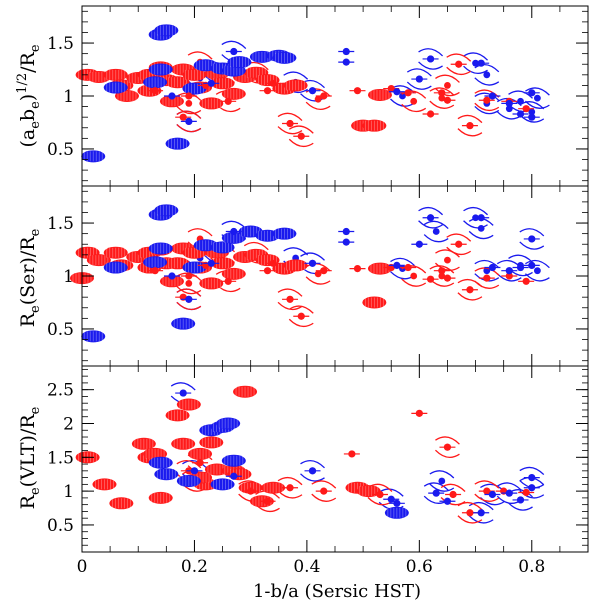  Describe the element at coordinates (531, 567) in the screenshot. I see `x-tick-label: 0.8` at that location.